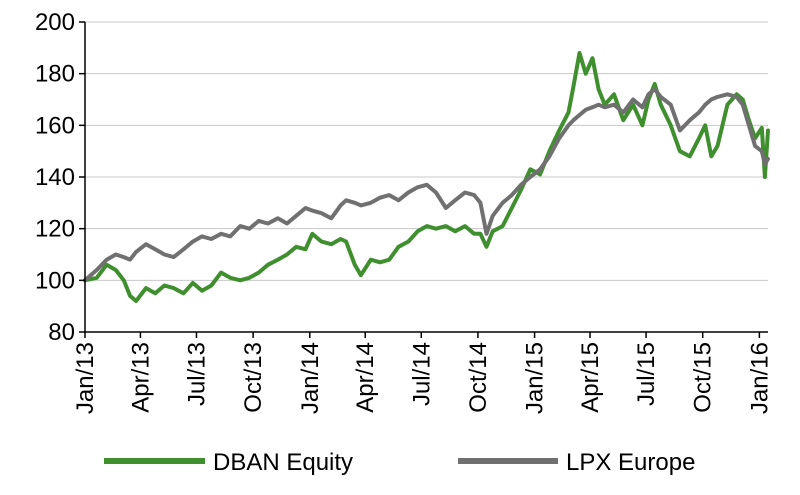 The image size is (800, 495). What do you see at coordinates (196, 374) in the screenshot?
I see `x-tick-label-jul-13: Jul/13` at bounding box center [196, 374].